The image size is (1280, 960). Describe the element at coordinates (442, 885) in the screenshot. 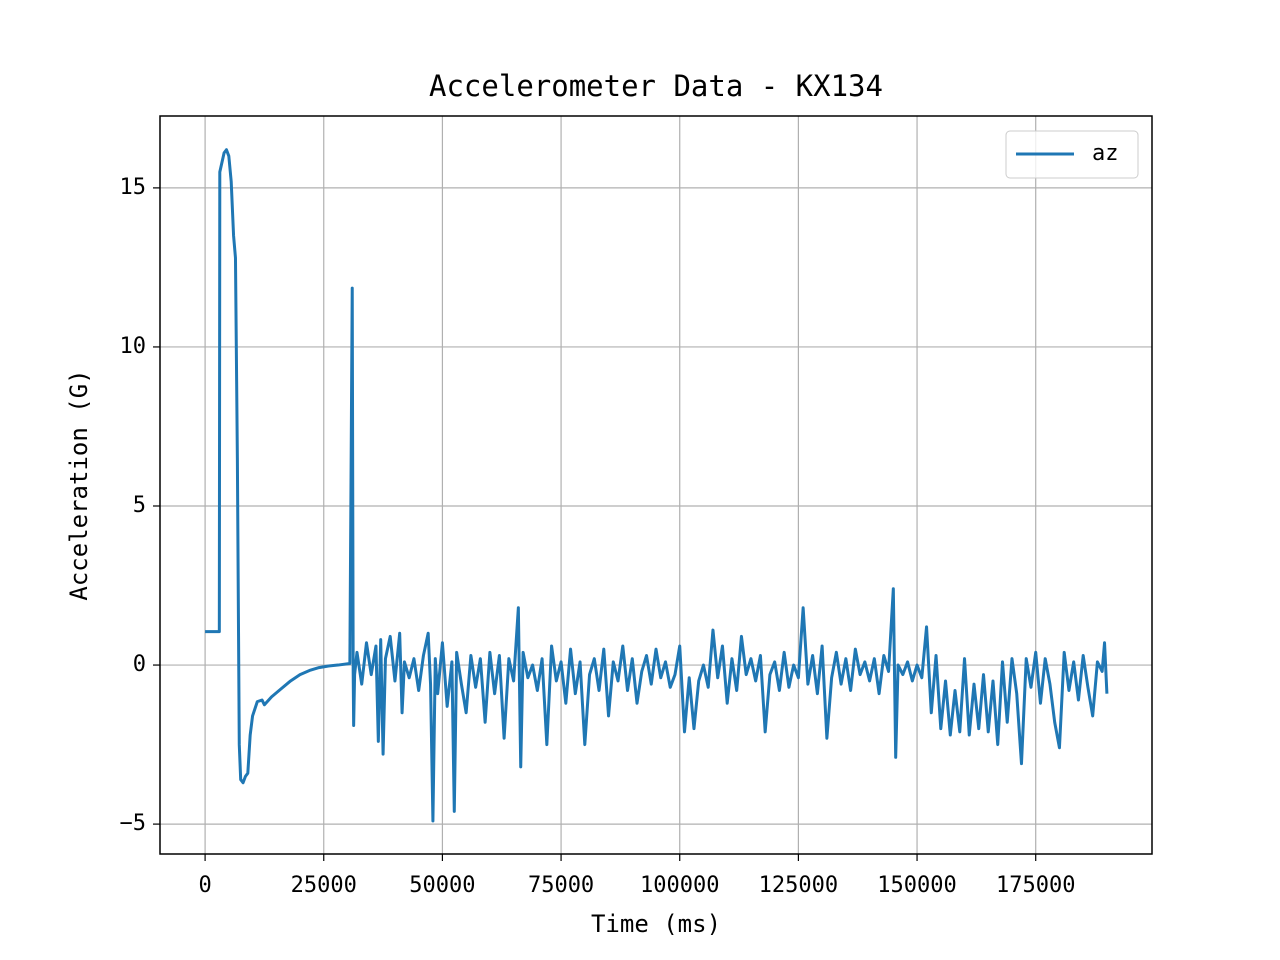

I see `x-tick-label: 50000` at that location.